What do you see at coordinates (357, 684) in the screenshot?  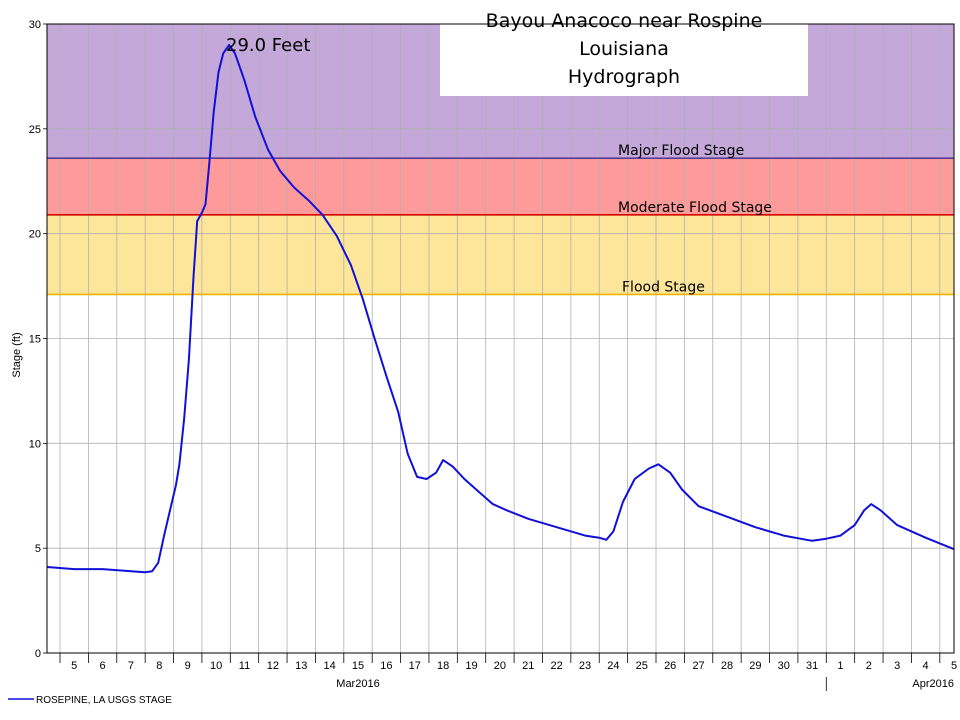 I see `month-label: Mar2016` at bounding box center [357, 684].